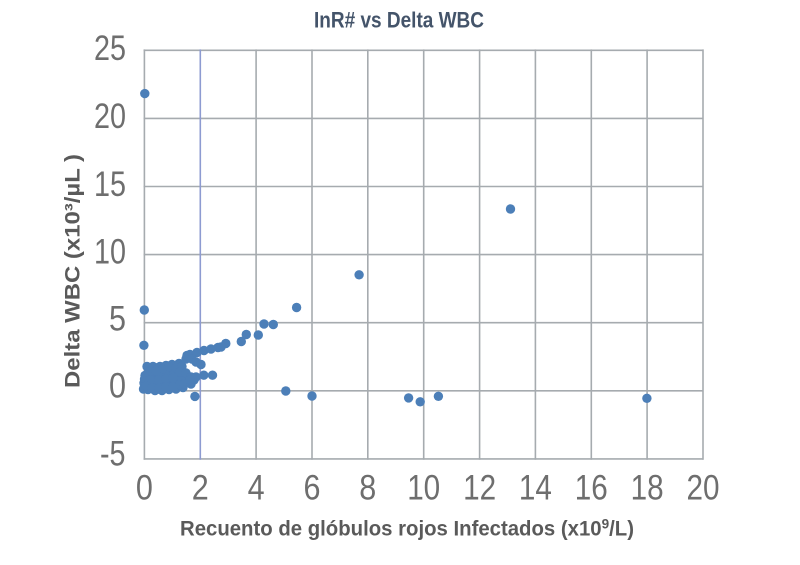  What do you see at coordinates (73, 271) in the screenshot?
I see `svg-text: Delta WBC (x10³/µL )` at bounding box center [73, 271].